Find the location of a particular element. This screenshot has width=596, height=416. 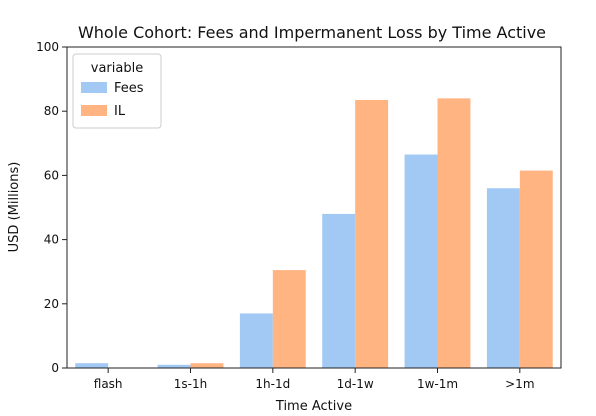

legend: variable Fees IL is located at coordinates (117, 91).